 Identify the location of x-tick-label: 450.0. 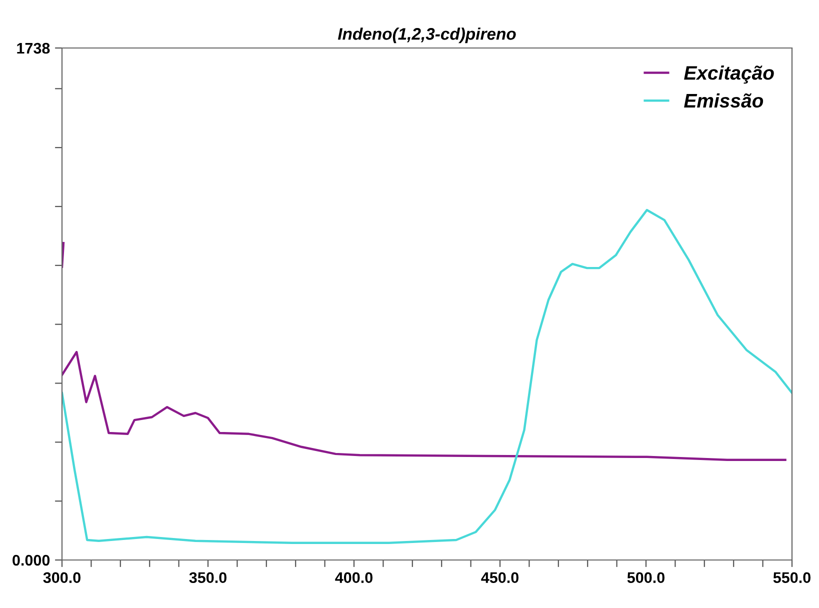
(499, 578).